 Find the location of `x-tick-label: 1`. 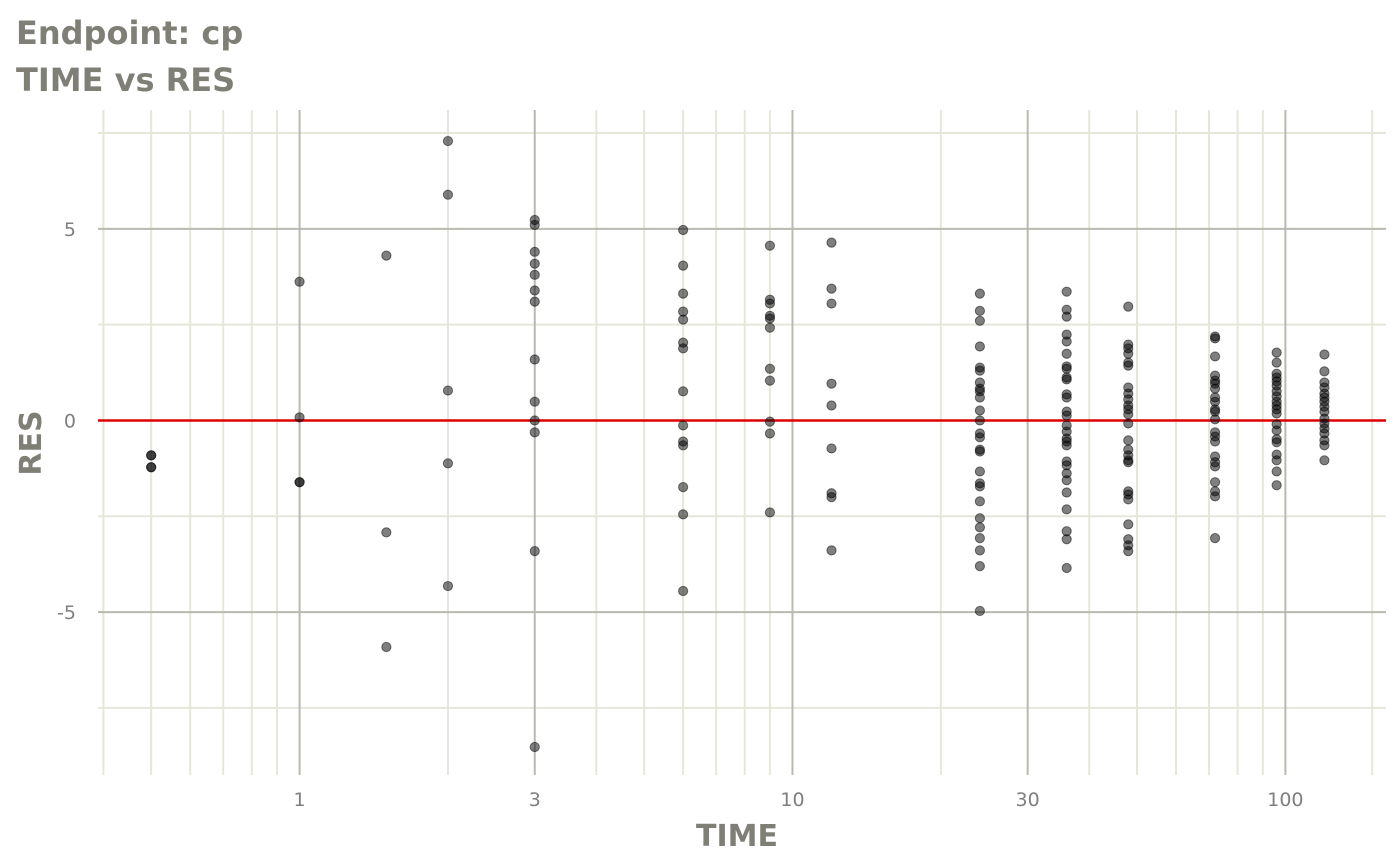

x-tick-label: 1 is located at coordinates (300, 800).